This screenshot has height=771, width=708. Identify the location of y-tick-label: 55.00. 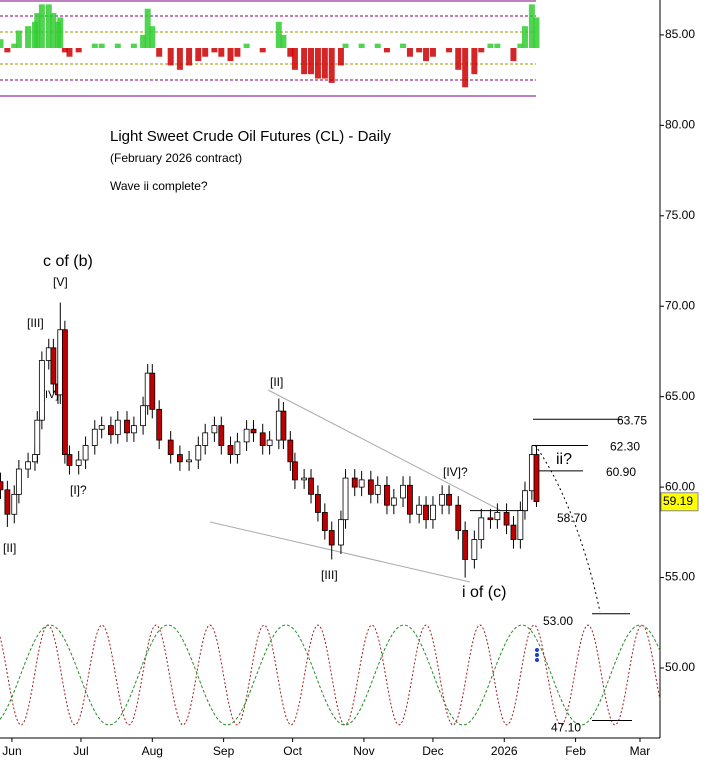
(680, 577).